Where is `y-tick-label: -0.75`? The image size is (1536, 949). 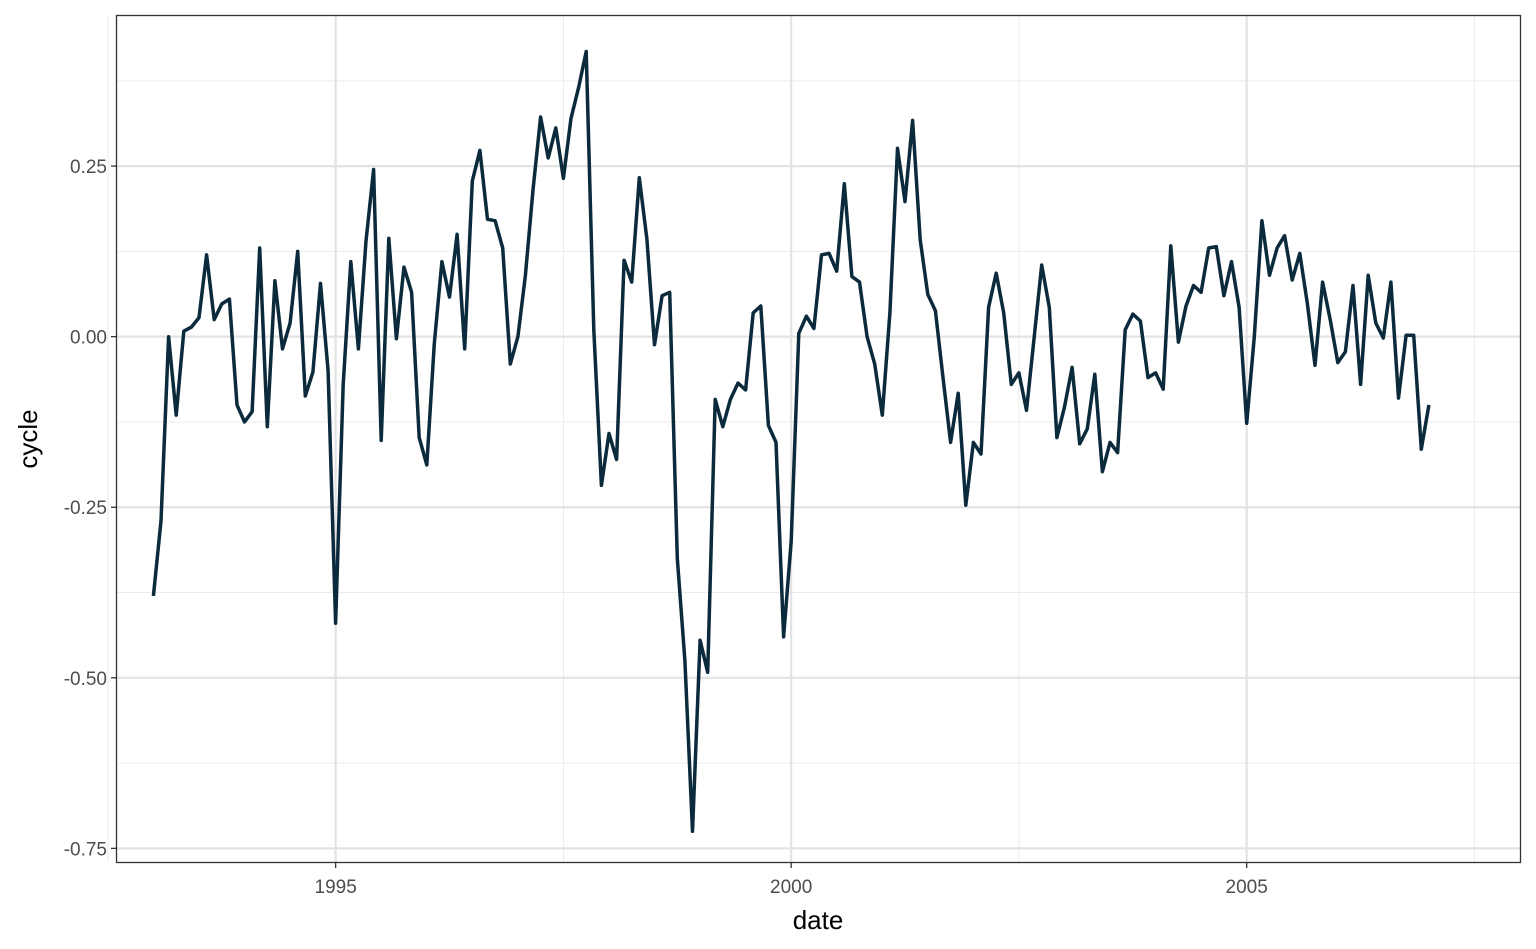 y-tick-label: -0.75 is located at coordinates (85, 849).